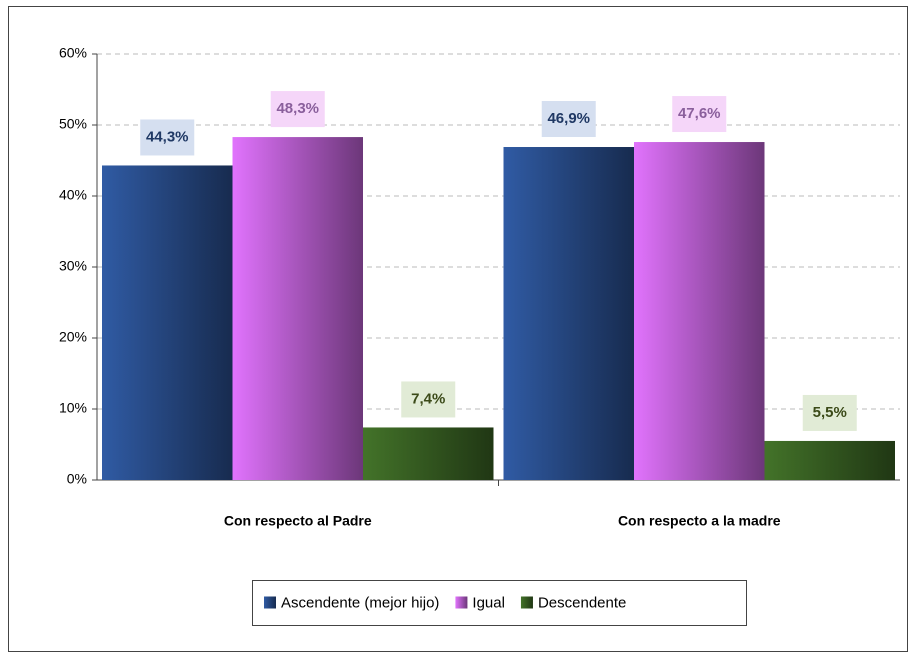  I want to click on y-tick-label: 30%, so click(73, 266).